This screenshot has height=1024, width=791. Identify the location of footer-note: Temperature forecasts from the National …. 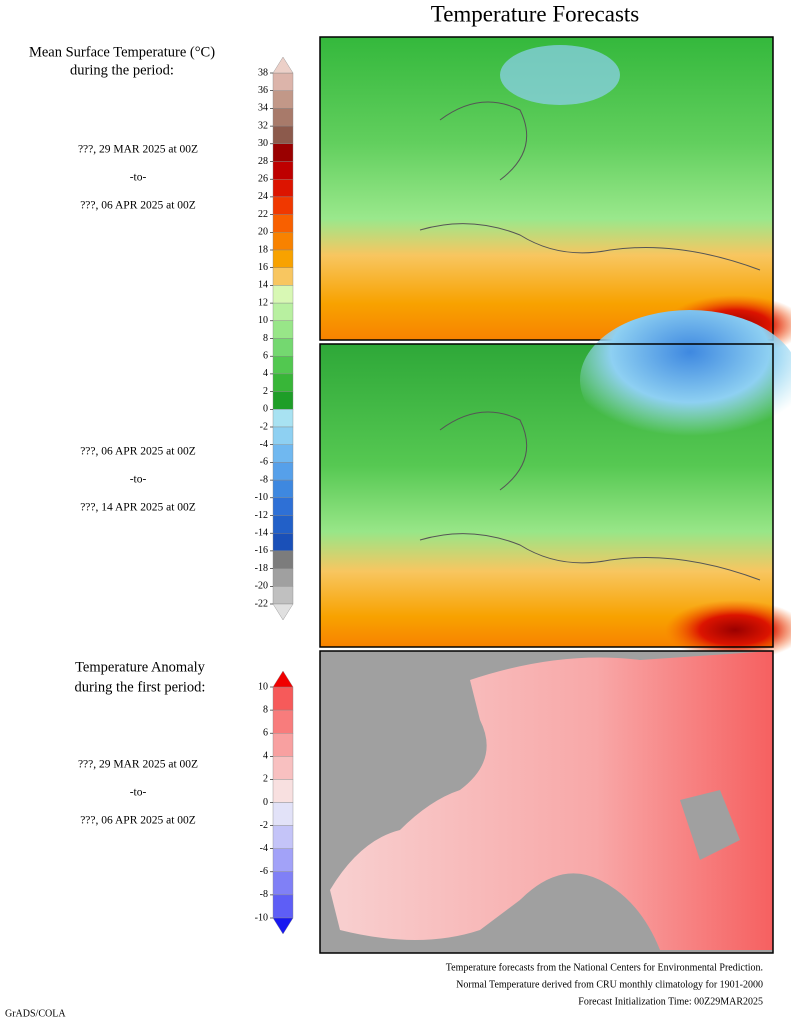
(604, 967).